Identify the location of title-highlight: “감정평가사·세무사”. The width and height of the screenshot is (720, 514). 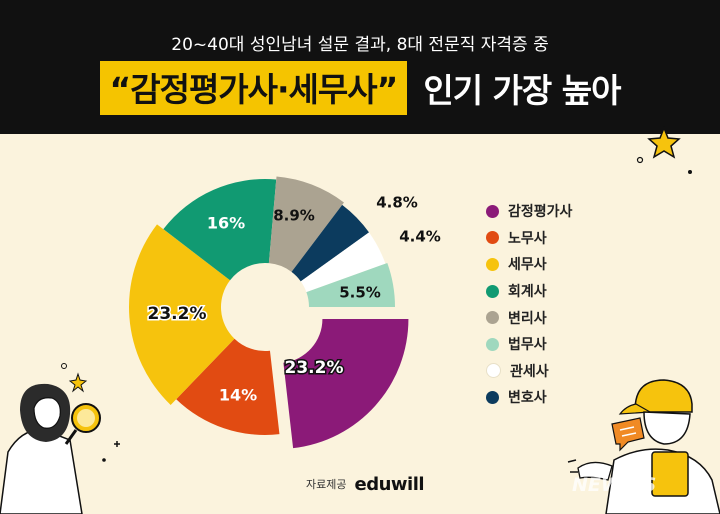
(253, 88).